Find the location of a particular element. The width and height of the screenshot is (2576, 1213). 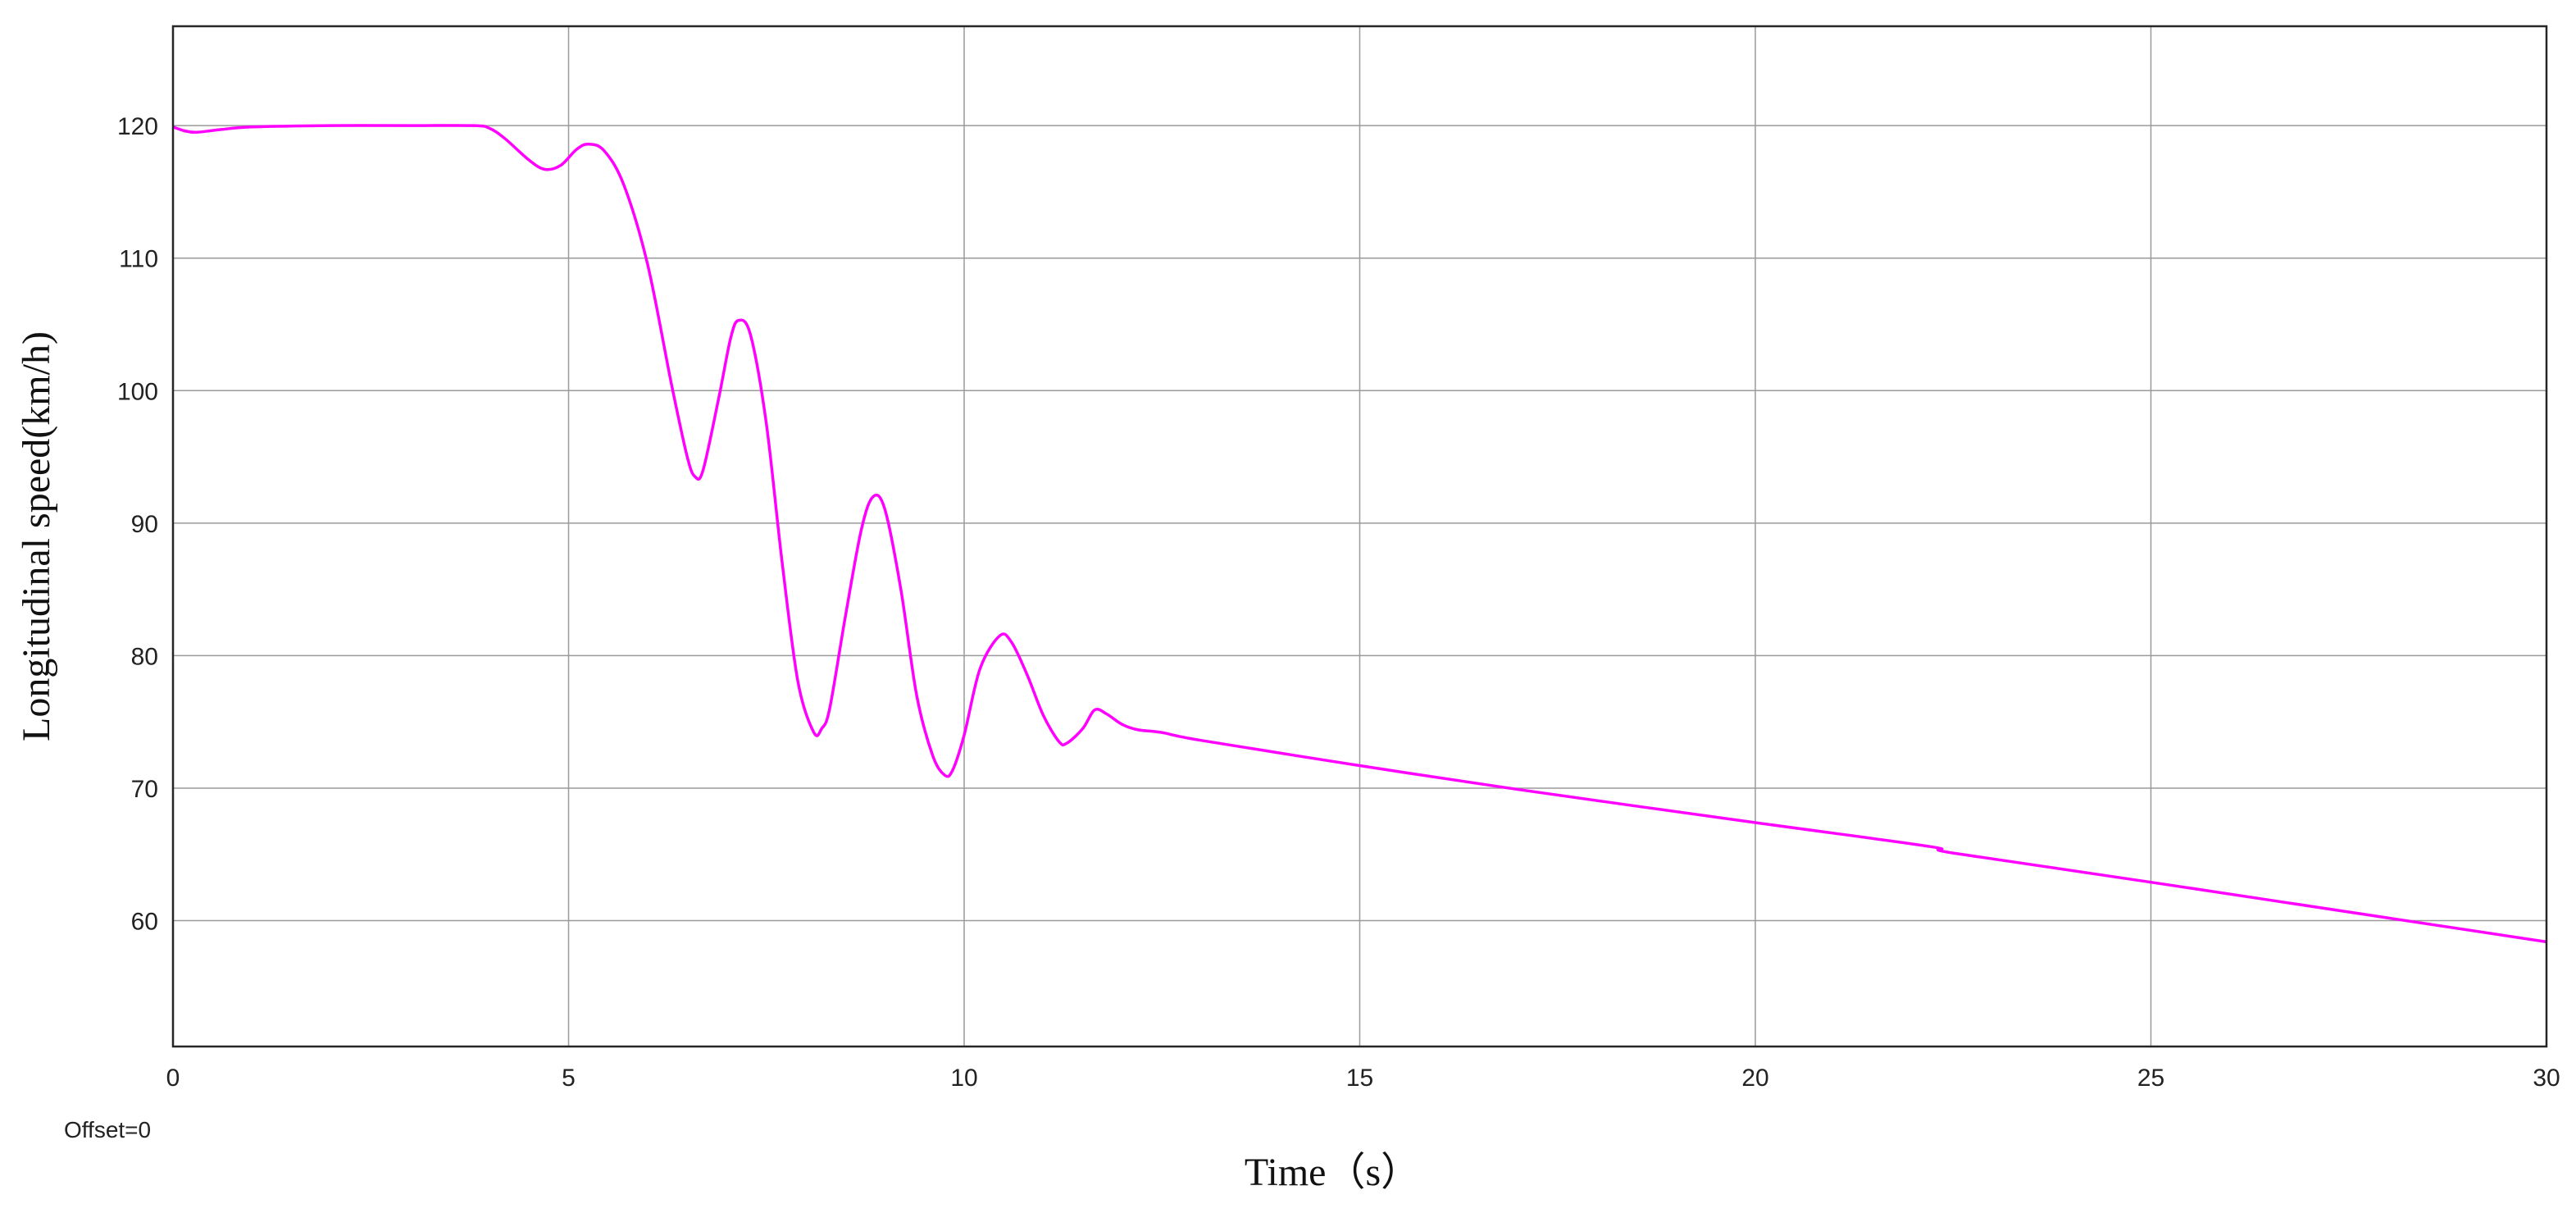

y-tick-labels: 60 70 80 90 100 110 120 is located at coordinates (137, 524).